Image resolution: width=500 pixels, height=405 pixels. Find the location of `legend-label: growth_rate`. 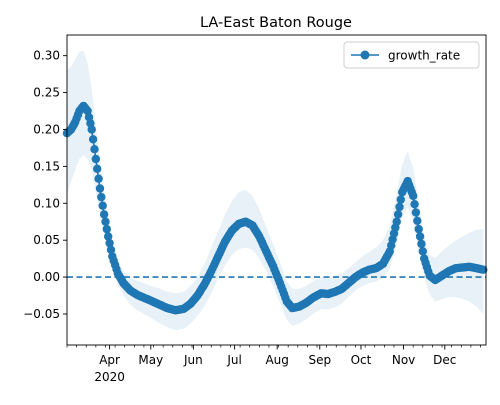

legend-label: growth_rate is located at coordinates (424, 56).